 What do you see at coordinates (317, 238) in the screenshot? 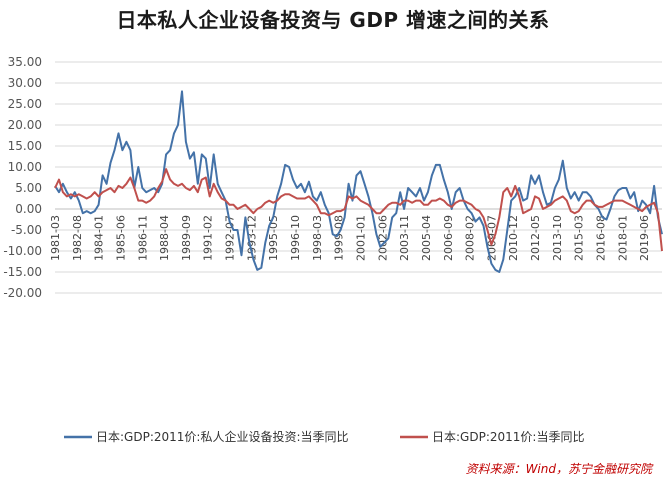
I see `x-tick-label: 1998-03` at bounding box center [317, 238].